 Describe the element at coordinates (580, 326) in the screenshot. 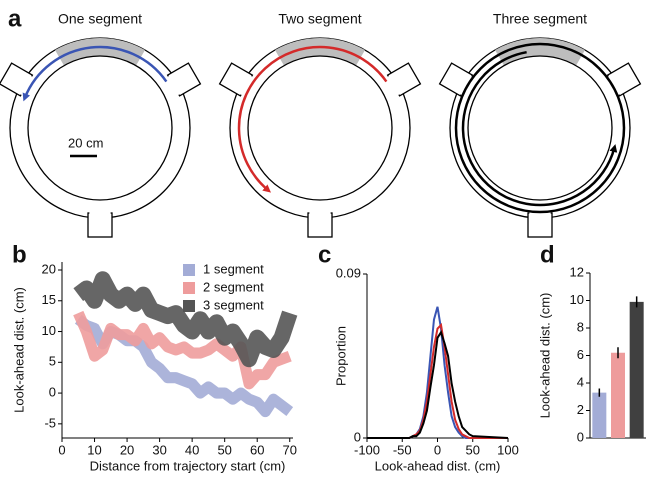

I see `y-tick-label: 8` at that location.